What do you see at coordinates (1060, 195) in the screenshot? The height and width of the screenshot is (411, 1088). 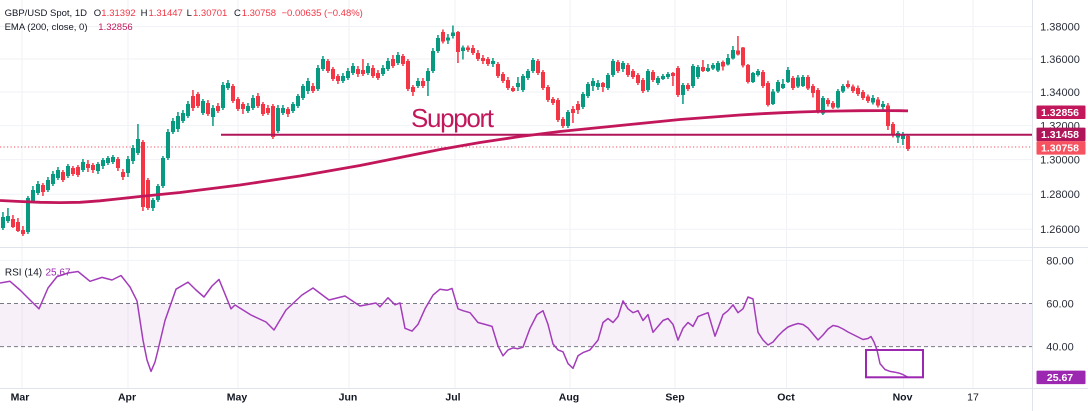 I see `svg-text: 1.28000` at bounding box center [1060, 195].